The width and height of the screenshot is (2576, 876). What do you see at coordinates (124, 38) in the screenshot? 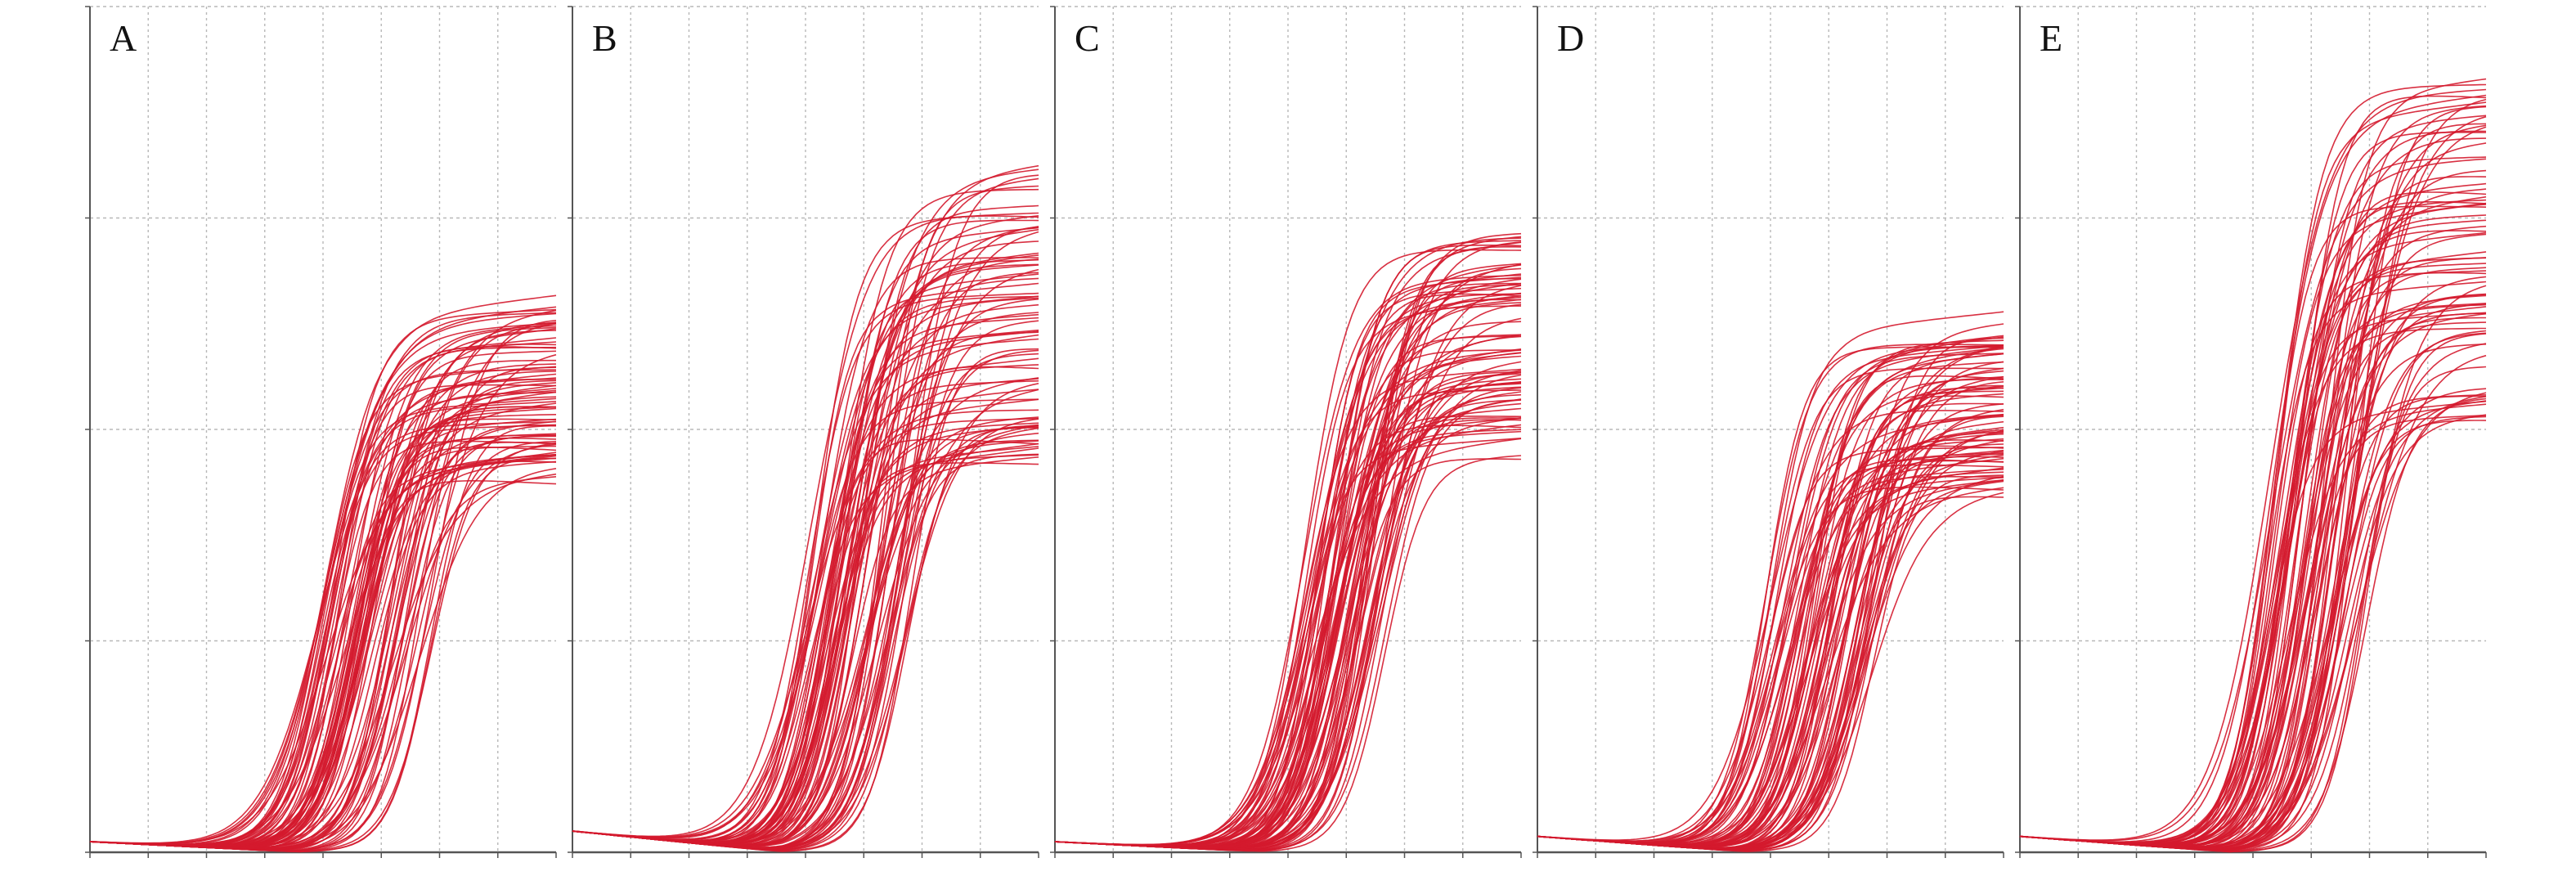
I see `panel-label-a: A` at bounding box center [124, 38].